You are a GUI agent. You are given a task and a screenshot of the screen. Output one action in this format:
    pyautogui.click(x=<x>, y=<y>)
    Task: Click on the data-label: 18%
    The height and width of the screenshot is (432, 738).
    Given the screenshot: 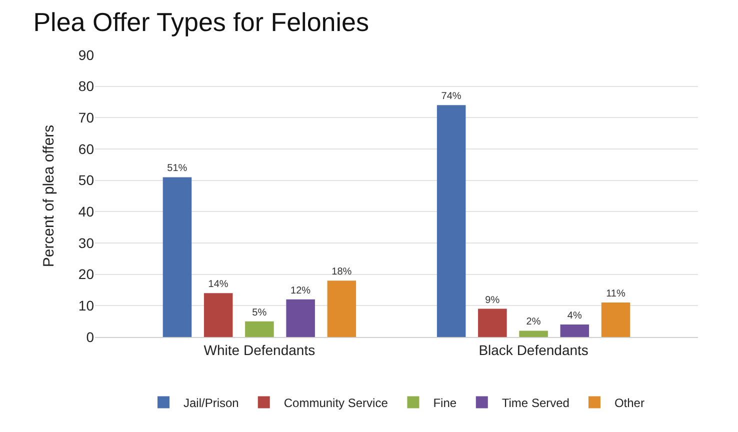 What is the action you would take?
    pyautogui.click(x=342, y=272)
    